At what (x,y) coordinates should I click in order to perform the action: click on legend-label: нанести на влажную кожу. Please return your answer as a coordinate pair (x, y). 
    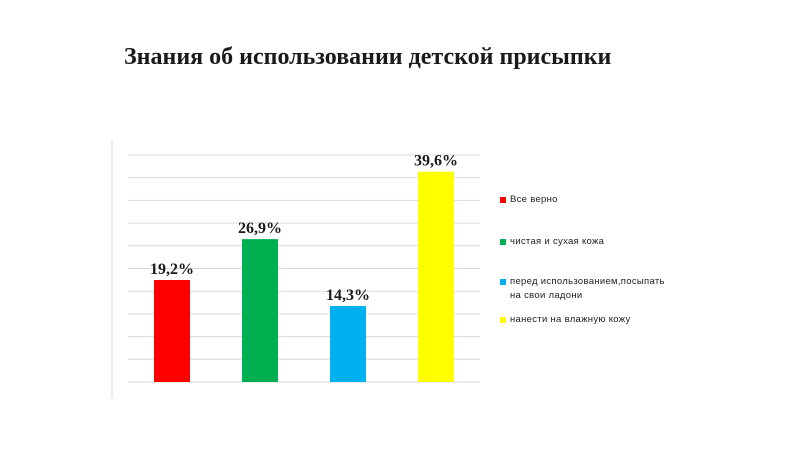
    Looking at the image, I should click on (570, 319).